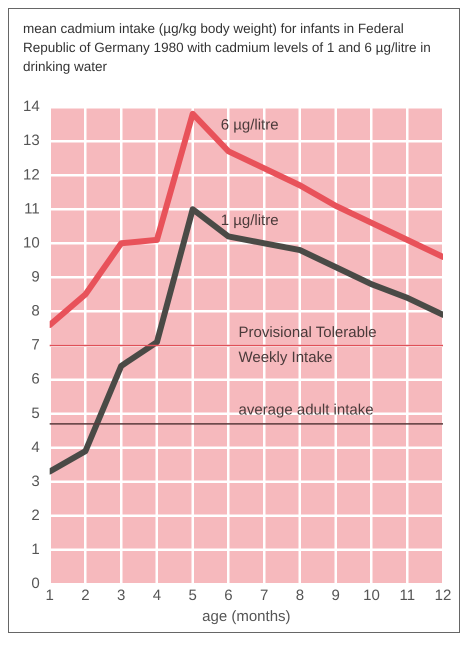  I want to click on y-tick-label: 13, so click(31, 141).